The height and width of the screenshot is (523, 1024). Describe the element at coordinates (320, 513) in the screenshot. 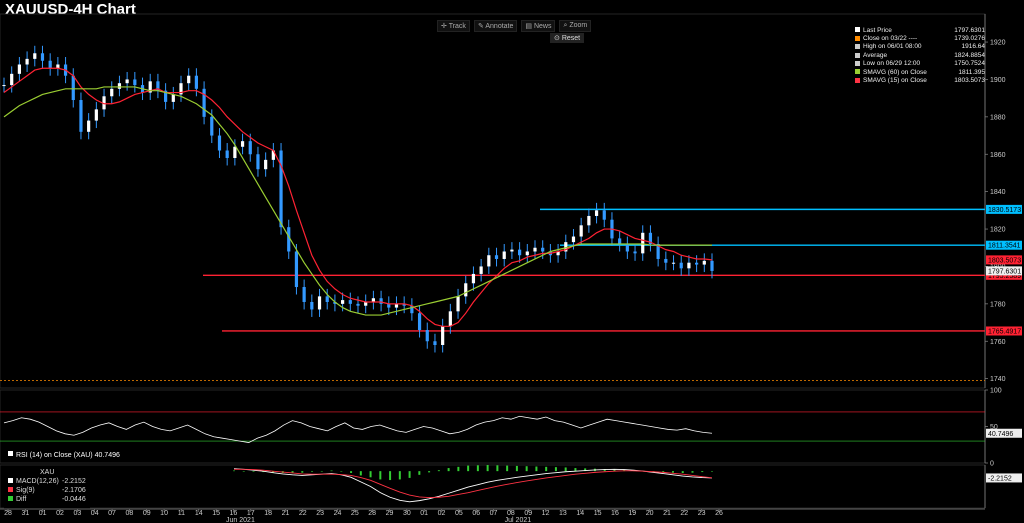

I see `x-tick-label: 23` at that location.